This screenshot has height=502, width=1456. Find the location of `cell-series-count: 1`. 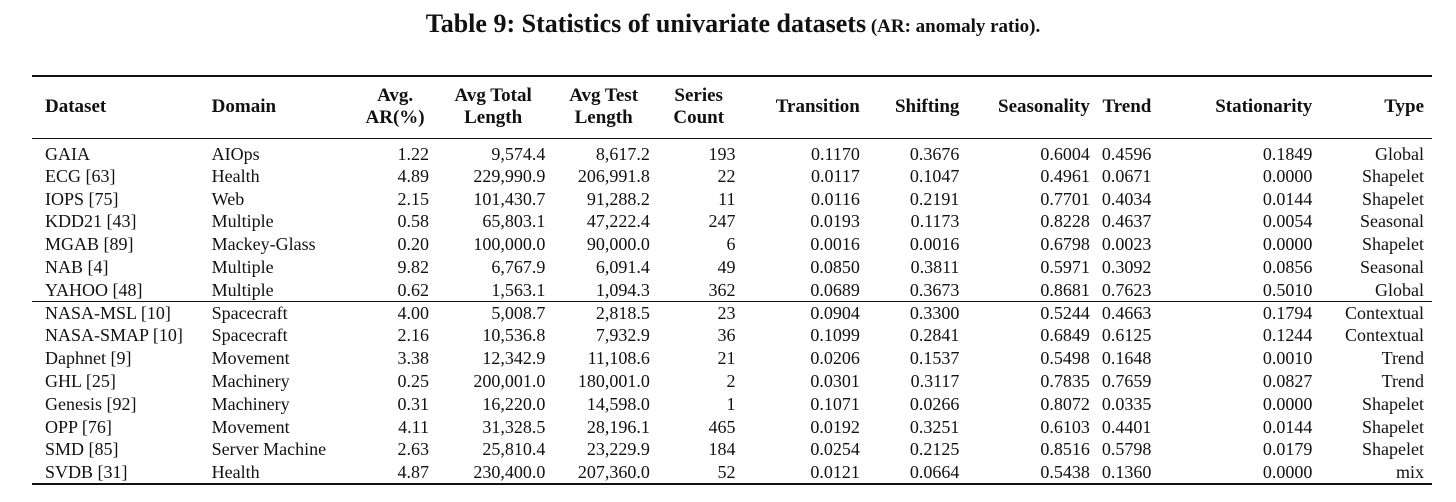

cell-series-count: 1 is located at coordinates (731, 403).